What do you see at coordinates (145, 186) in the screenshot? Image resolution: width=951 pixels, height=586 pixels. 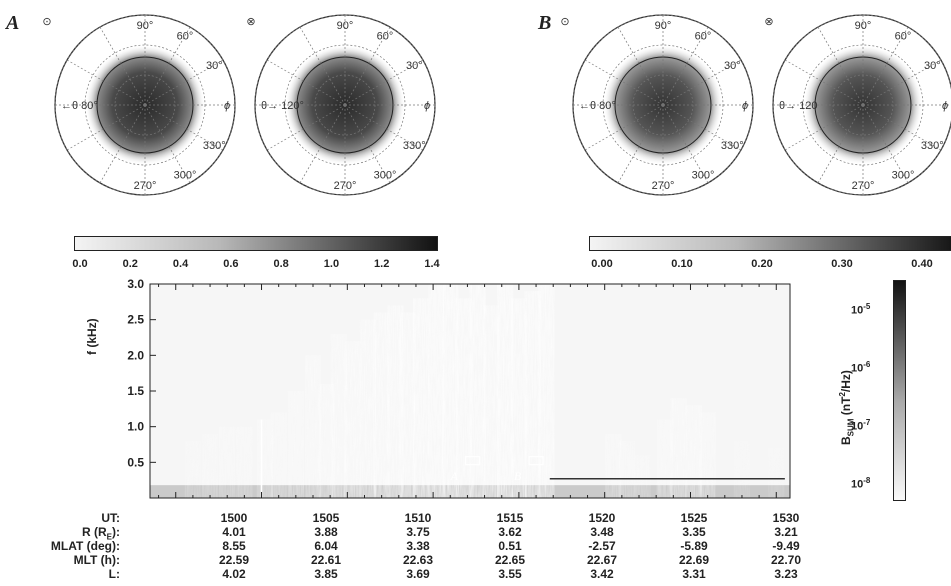 I see `azimuth-label: 270°` at bounding box center [145, 186].